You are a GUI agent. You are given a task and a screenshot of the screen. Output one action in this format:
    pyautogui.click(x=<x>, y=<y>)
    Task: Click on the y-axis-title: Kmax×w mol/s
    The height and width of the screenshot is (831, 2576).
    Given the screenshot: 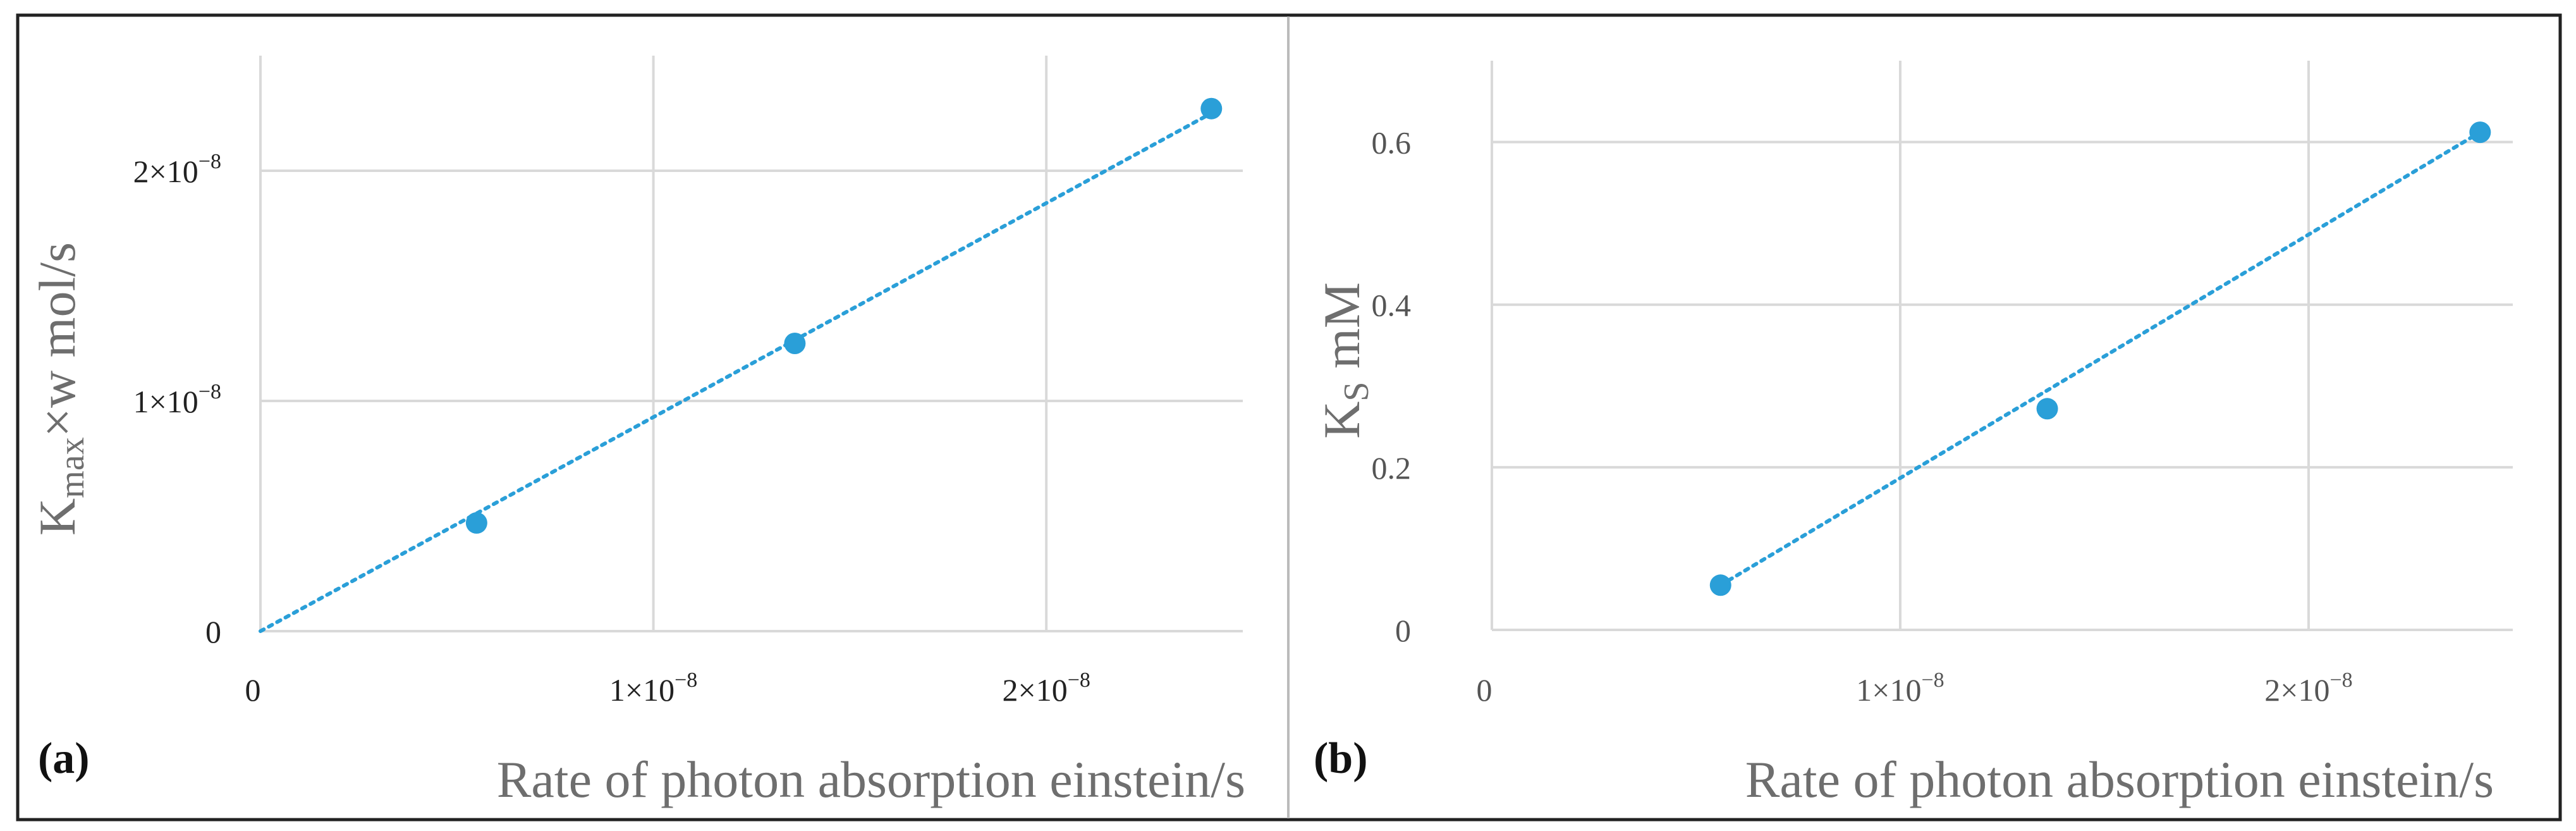 What is the action you would take?
    pyautogui.click(x=60, y=389)
    